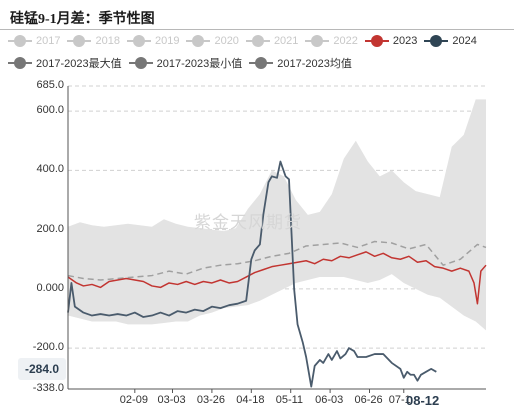 This screenshot has width=514, height=411. I want to click on x-tick-label: 05-11, so click(289, 400).